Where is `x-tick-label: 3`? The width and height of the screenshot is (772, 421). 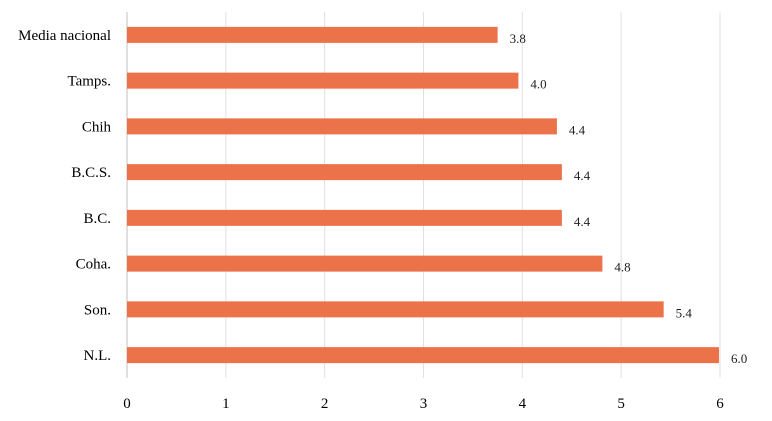 x-tick-label: 3 is located at coordinates (424, 404).